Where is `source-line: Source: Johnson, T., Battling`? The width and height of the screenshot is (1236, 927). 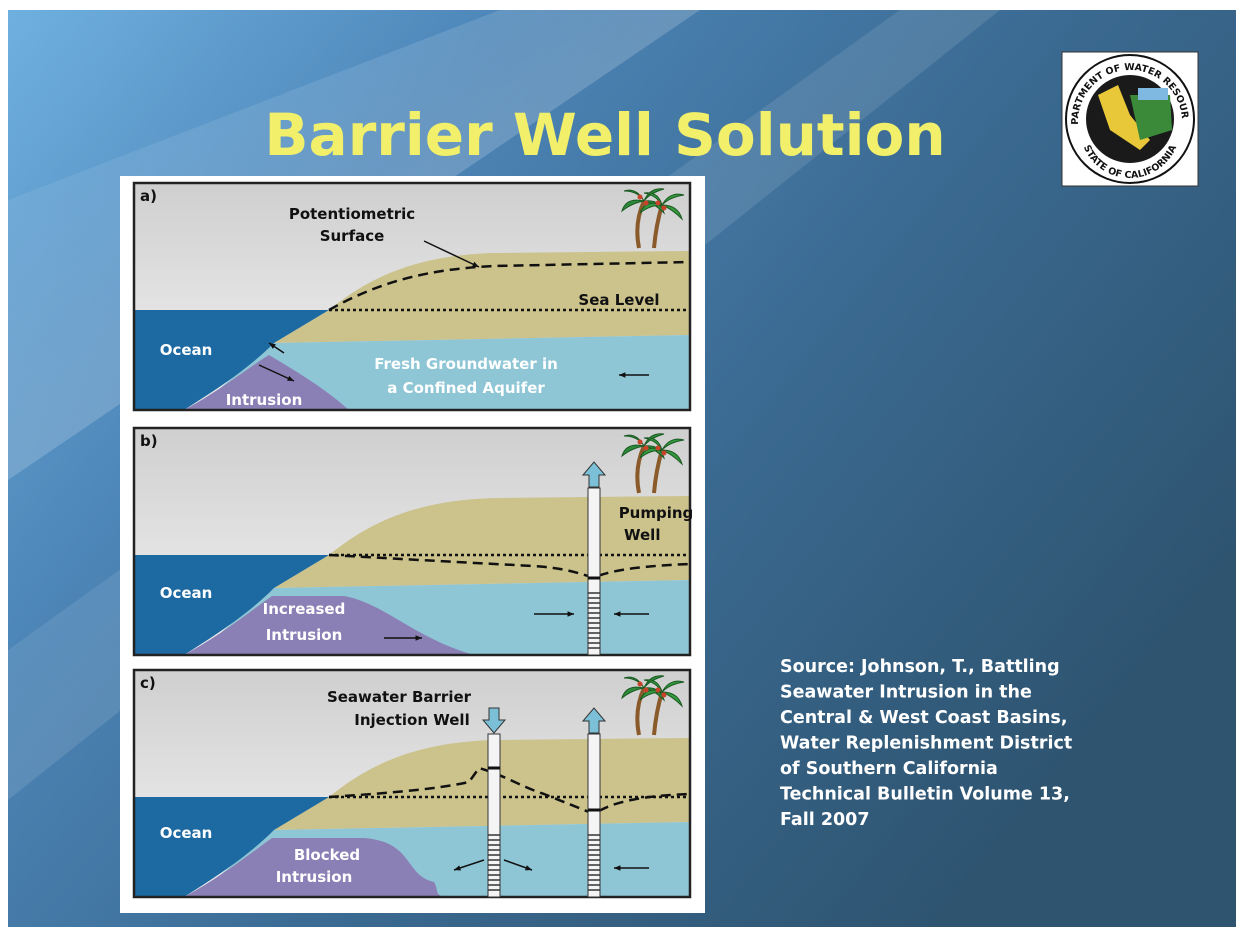
source-line: Source: Johnson, T., Battling is located at coordinates (920, 667).